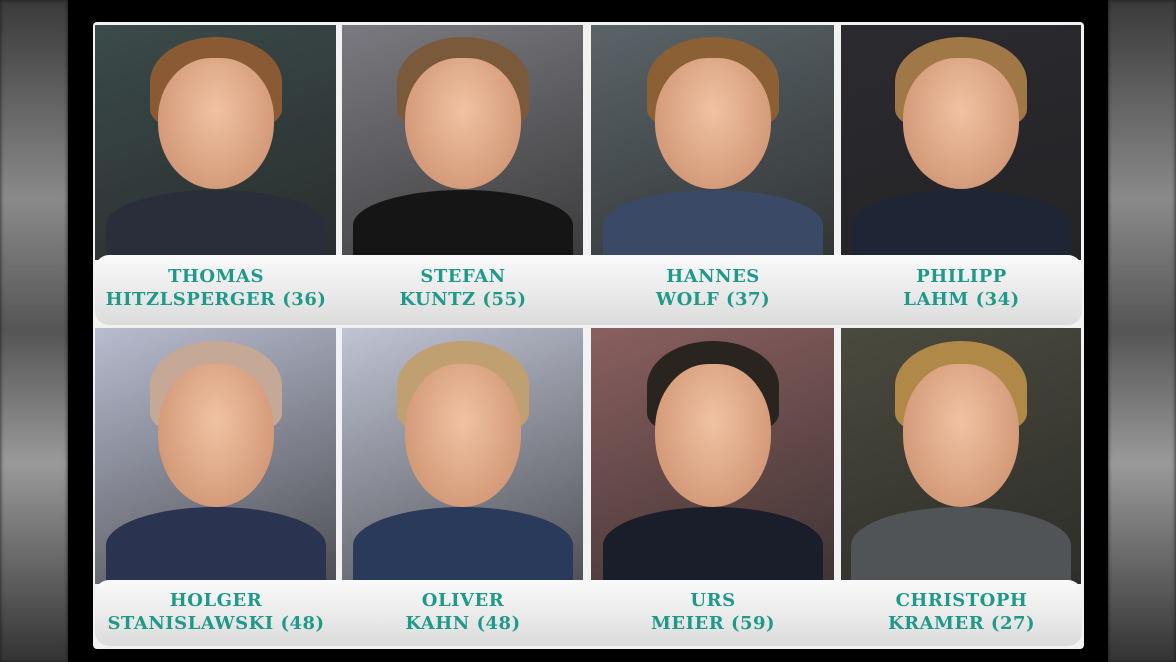 This screenshot has width=1176, height=662. I want to click on person-name-label: STEFAN KUNTZ (55), so click(463, 288).